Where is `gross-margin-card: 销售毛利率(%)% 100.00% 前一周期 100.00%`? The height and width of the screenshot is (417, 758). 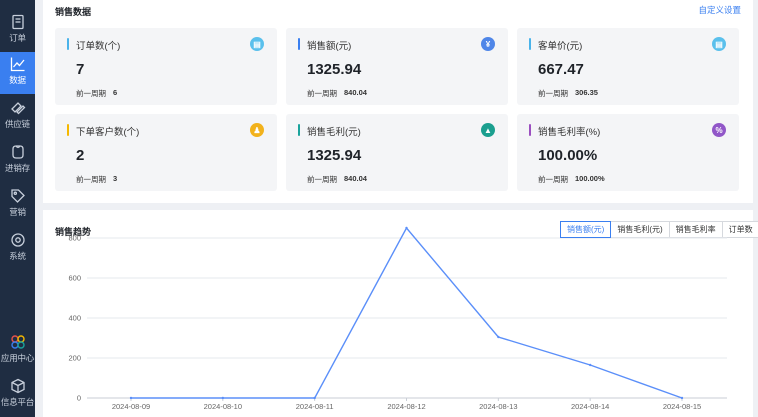 gross-margin-card: 销售毛利率(%)% 100.00% 前一周期 100.00% is located at coordinates (628, 152).